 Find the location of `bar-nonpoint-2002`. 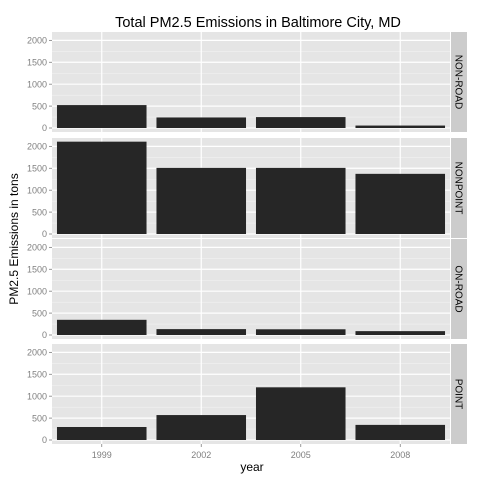

bar-nonpoint-2002 is located at coordinates (201, 200).